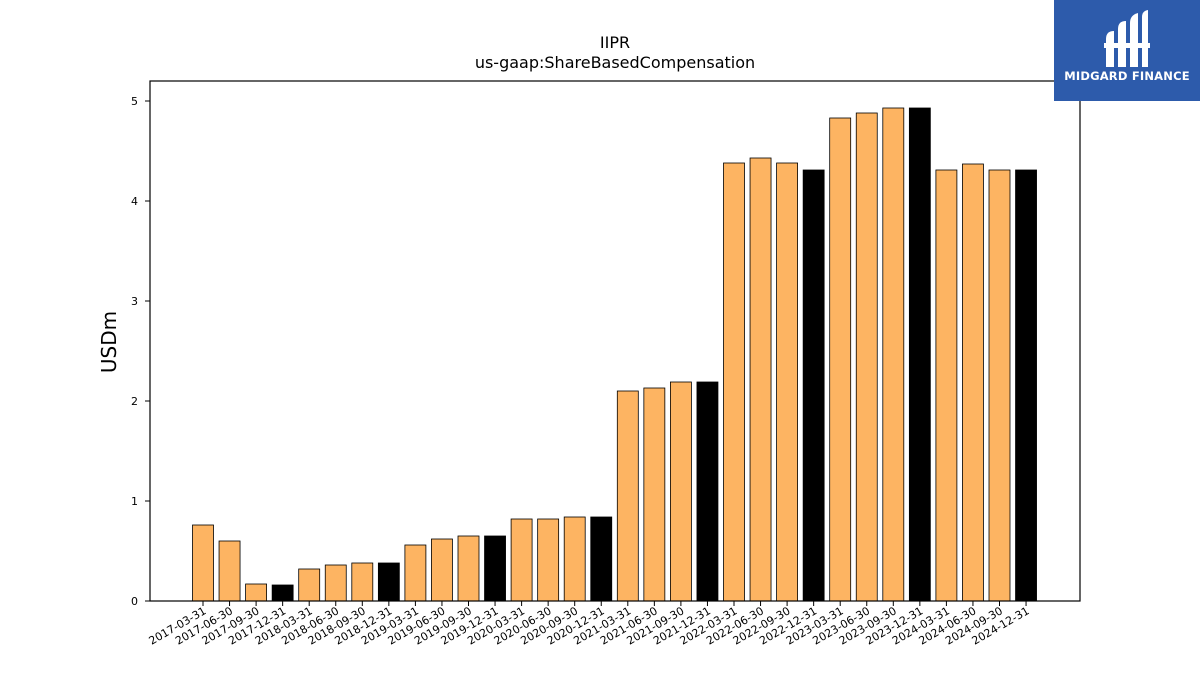  I want to click on chart-title: IIPR, so click(615, 42).